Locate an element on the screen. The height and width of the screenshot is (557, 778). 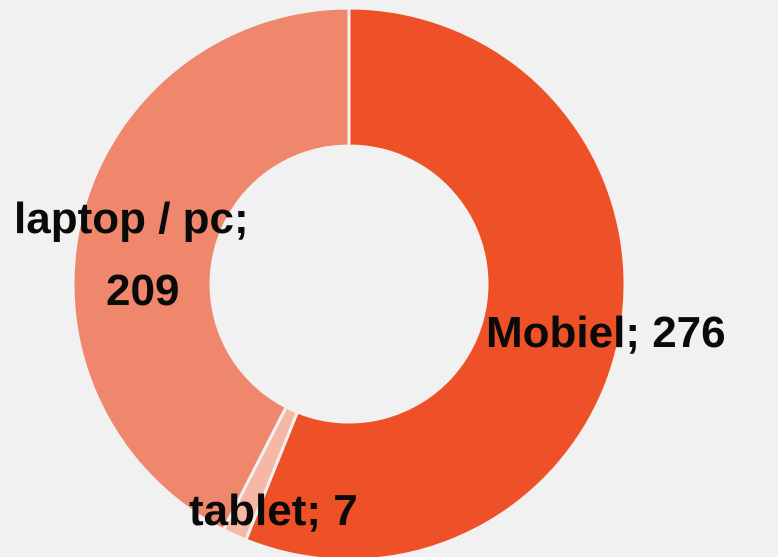
data-label-tablet: tablet; 7 is located at coordinates (273, 510).